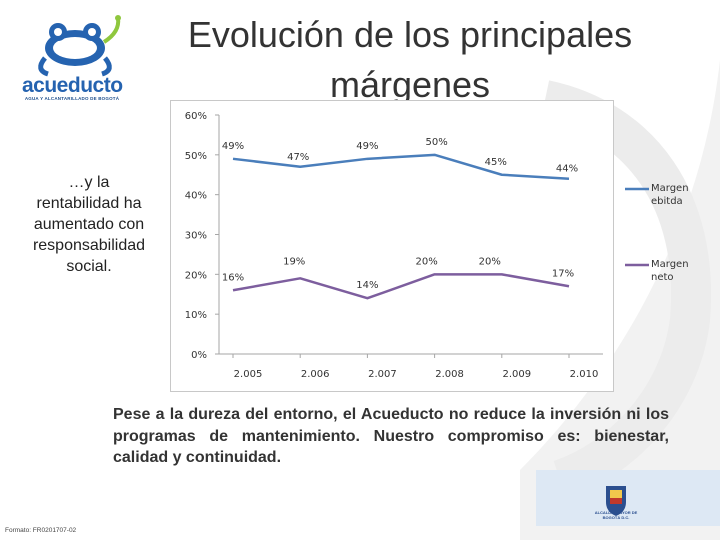  Describe the element at coordinates (667, 201) in the screenshot. I see `legend-label: ebitda` at that location.